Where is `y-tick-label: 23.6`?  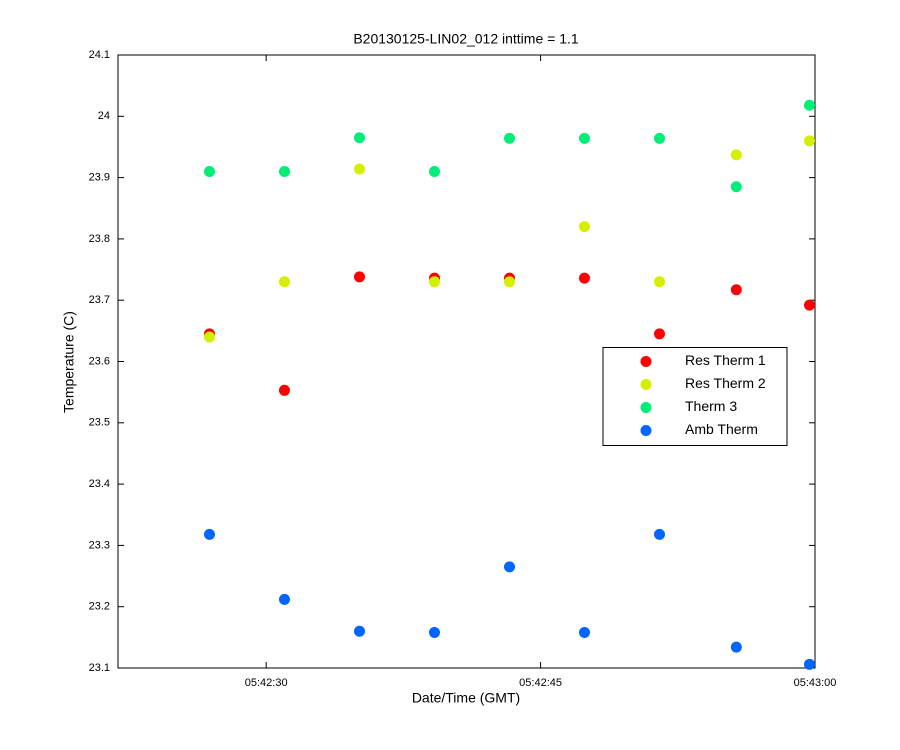
y-tick-label: 23.6 is located at coordinates (99, 361).